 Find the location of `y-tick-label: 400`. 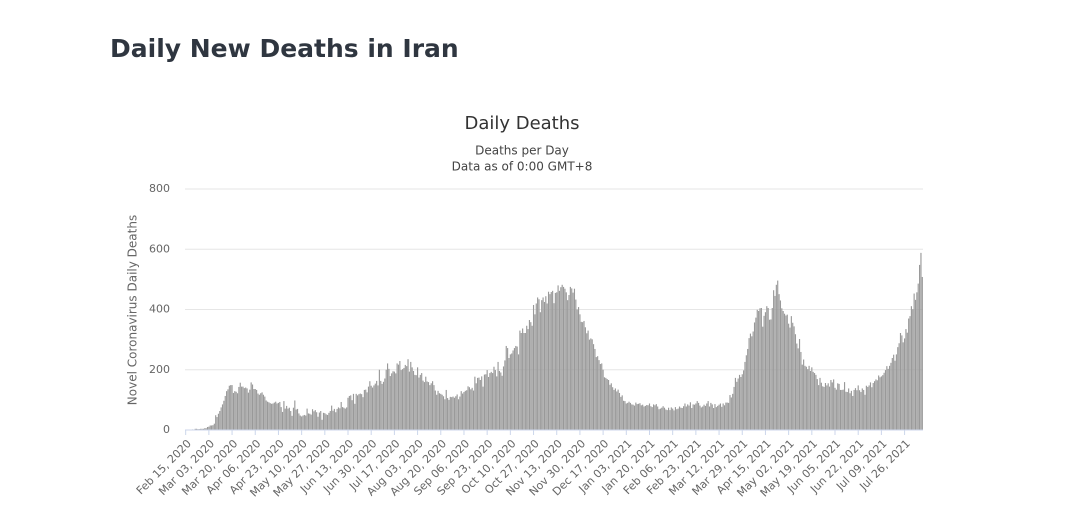

y-tick-label: 400 is located at coordinates (159, 309).